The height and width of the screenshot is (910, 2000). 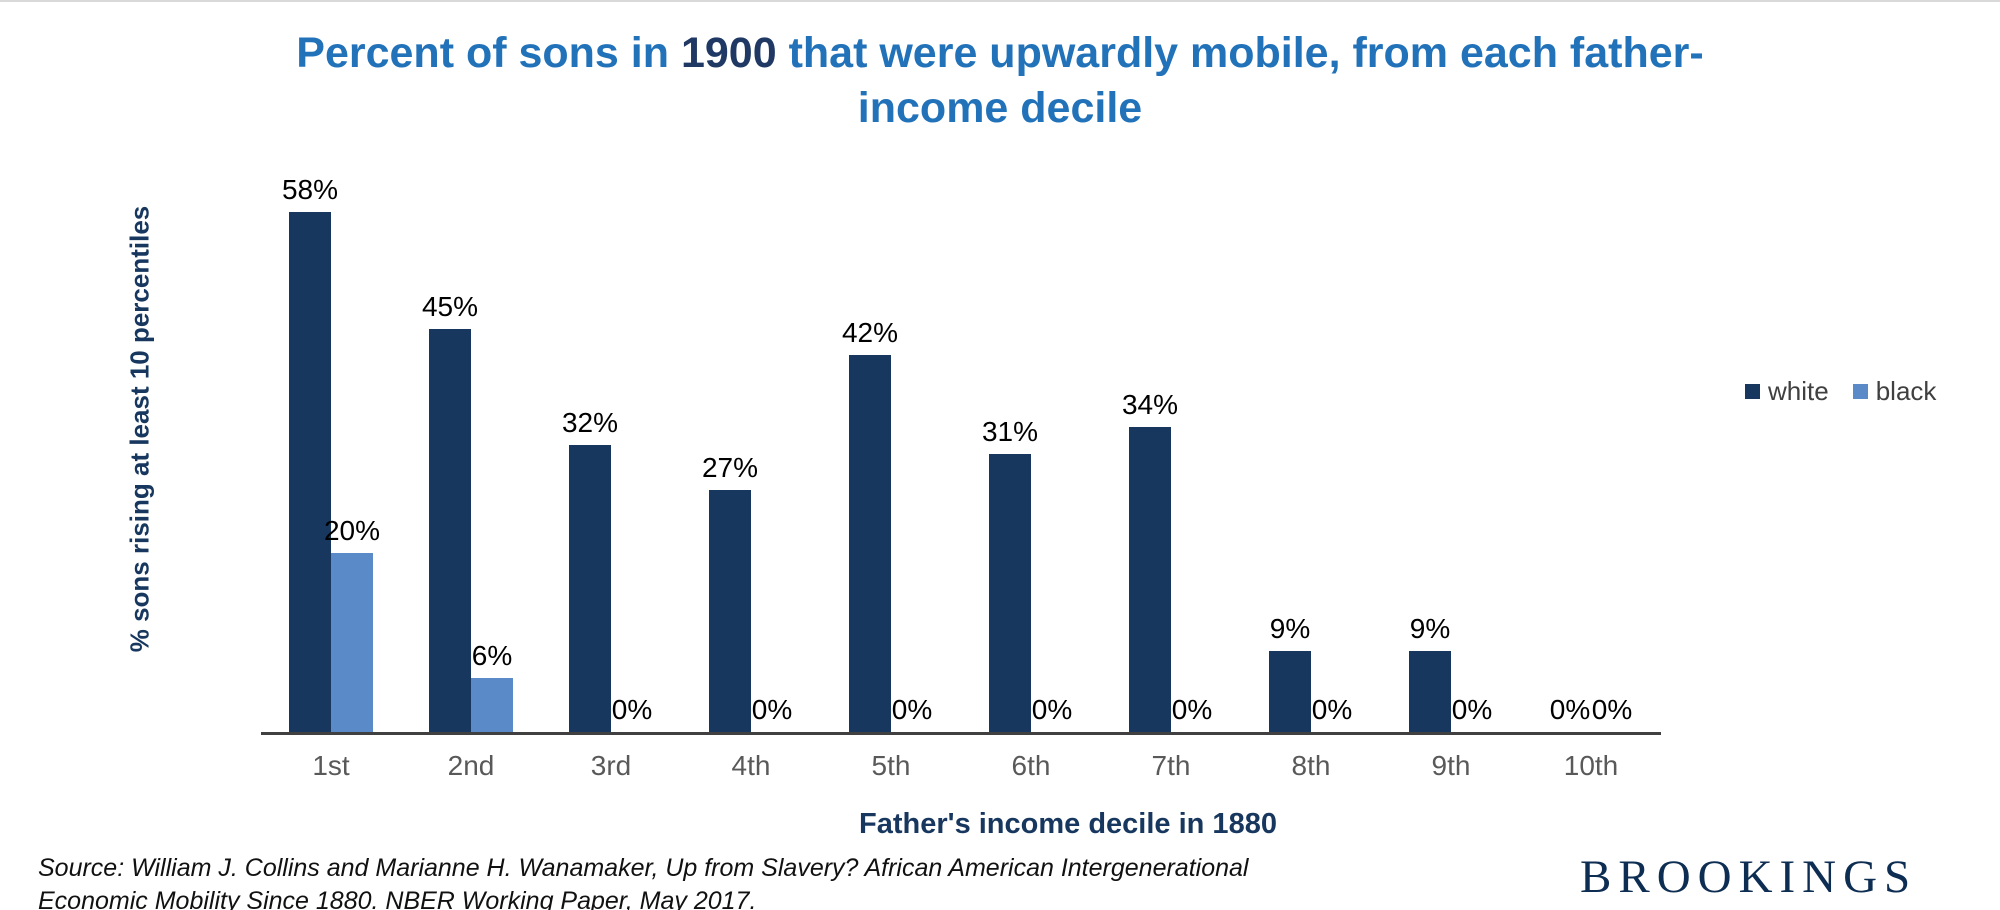 I want to click on x-axis-title: Father's income decile in 1880, so click(x=1068, y=824).